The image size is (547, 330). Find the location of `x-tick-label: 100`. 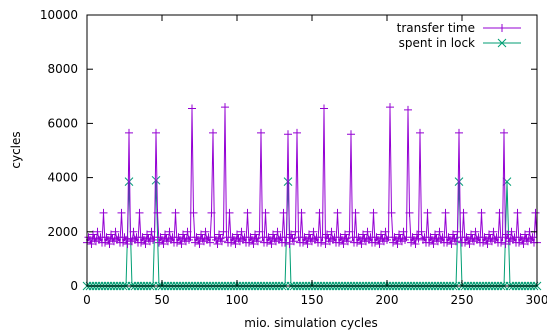

x-tick-label: 100 is located at coordinates (237, 300).